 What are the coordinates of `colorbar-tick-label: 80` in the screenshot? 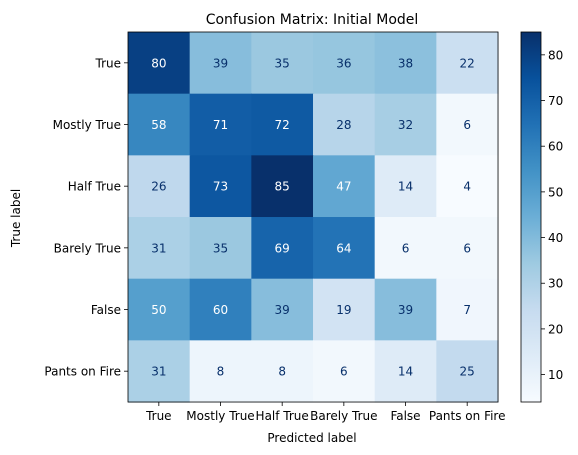 It's located at (555, 55).